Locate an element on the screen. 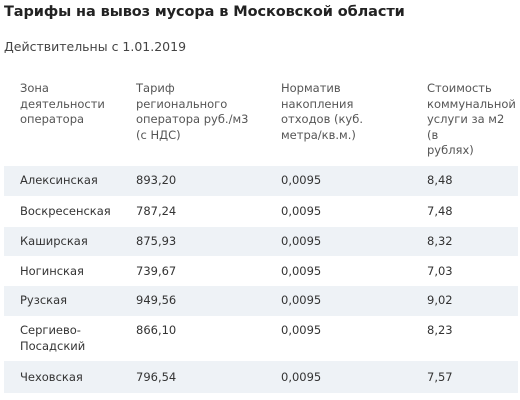 The image size is (520, 400). cell-tariff: 787,24 is located at coordinates (156, 211).